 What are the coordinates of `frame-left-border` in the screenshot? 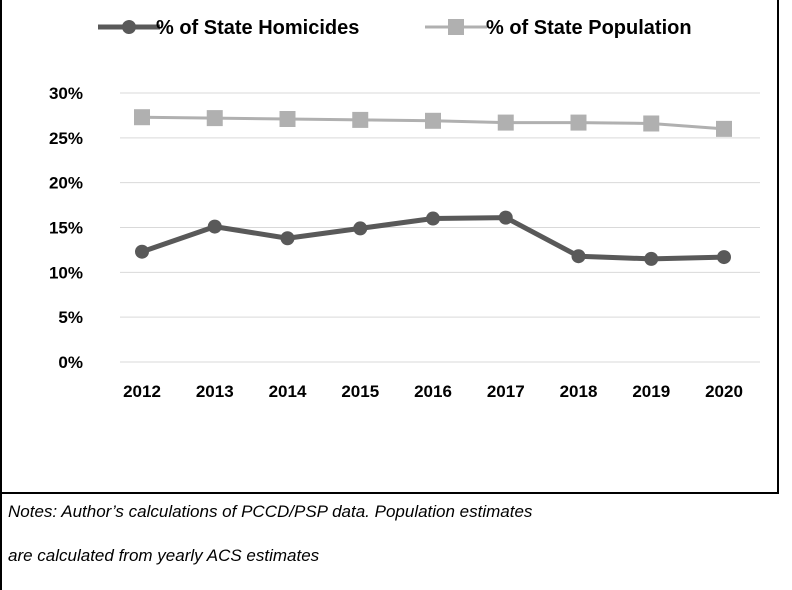 It's located at (1, 295).